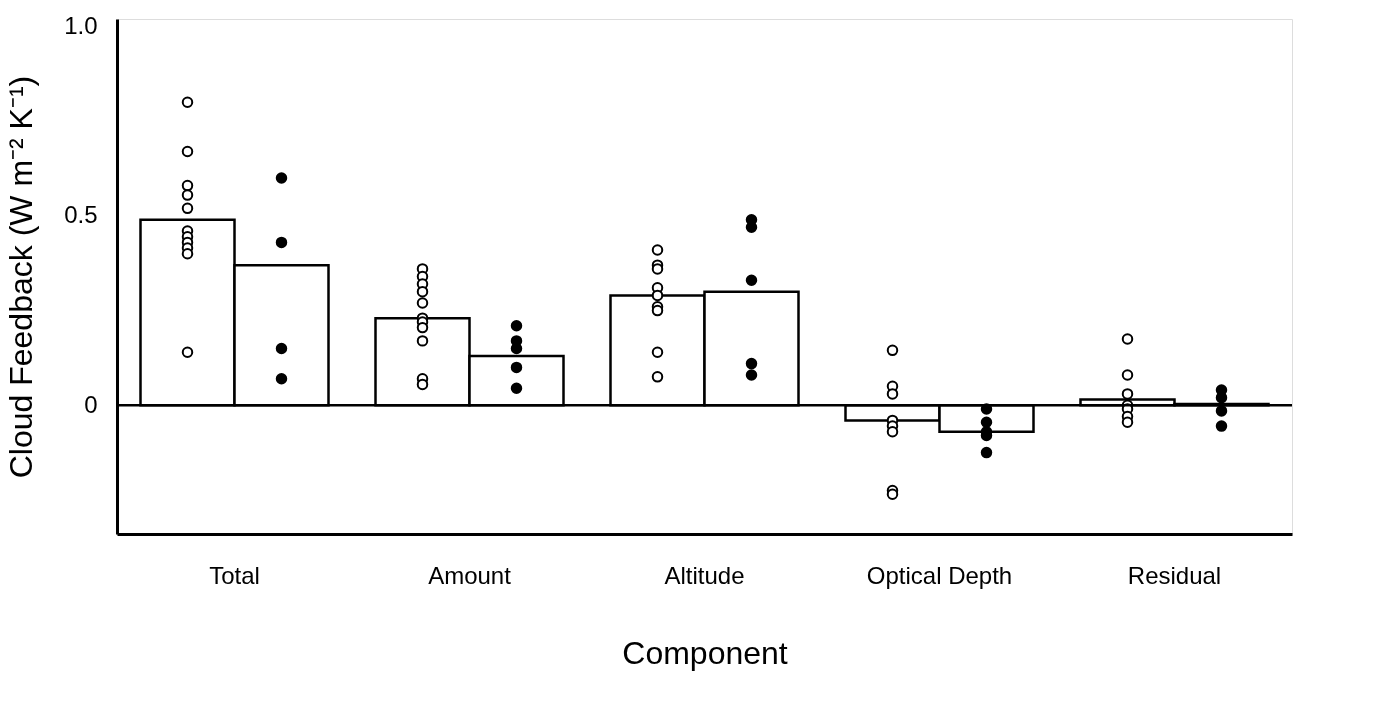 Image resolution: width=1389 pixels, height=705 pixels. Describe the element at coordinates (81, 26) in the screenshot. I see `y-tick-label: 1.0` at that location.